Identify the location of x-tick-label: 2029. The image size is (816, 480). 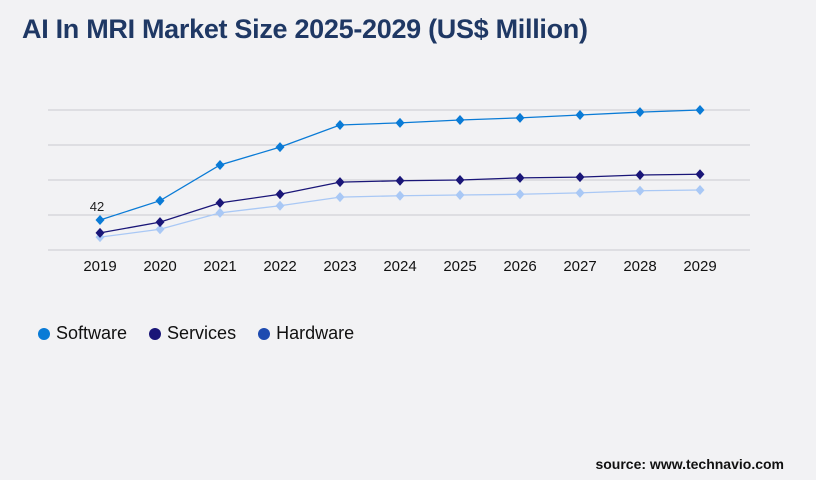
(699, 266).